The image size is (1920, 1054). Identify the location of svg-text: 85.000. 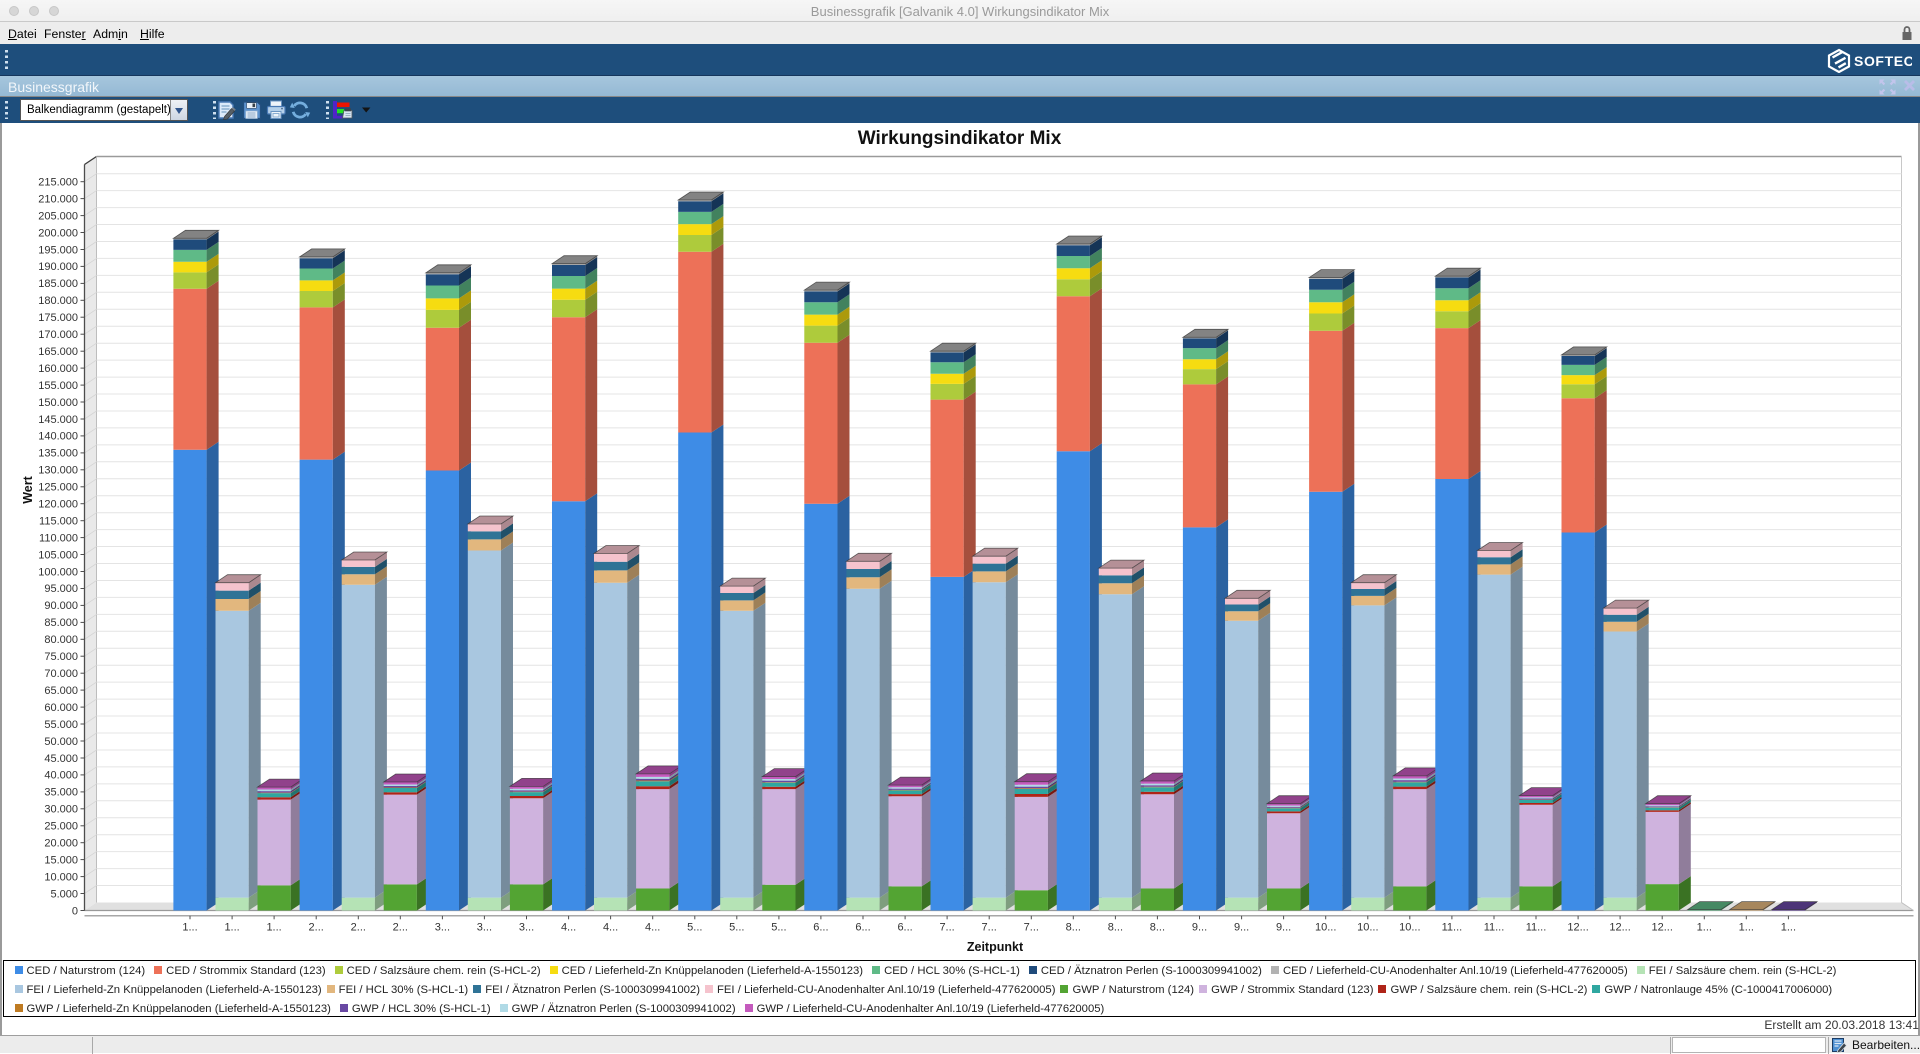
(61, 623).